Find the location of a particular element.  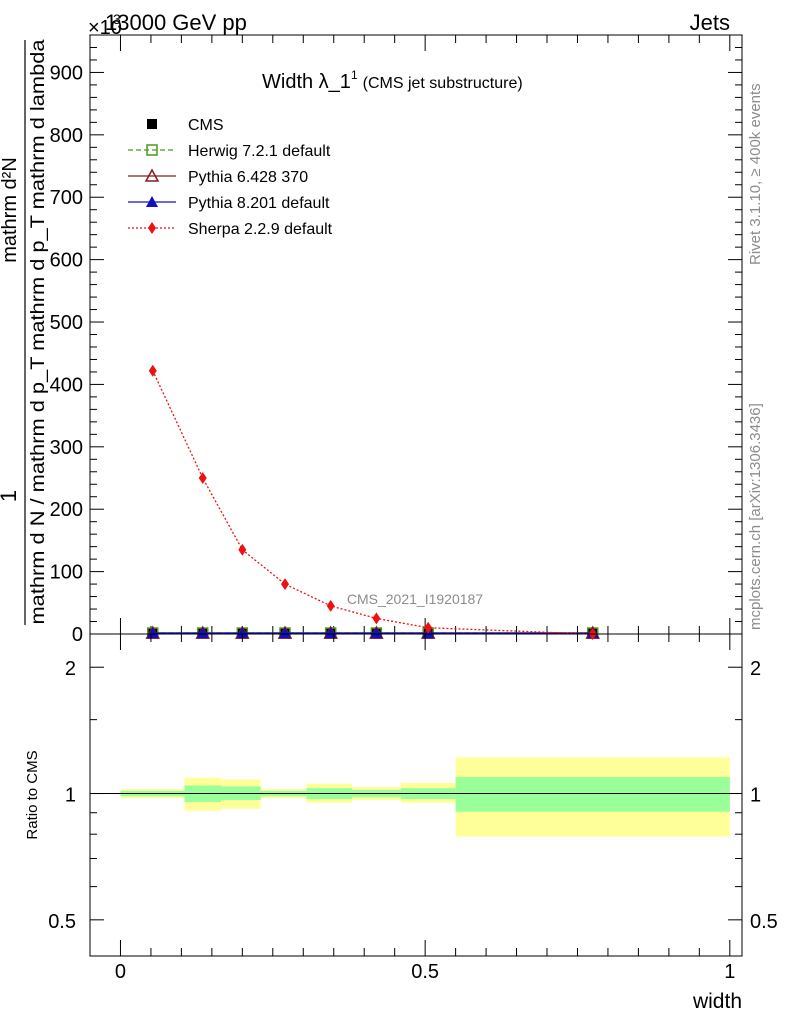

analysis-watermark: CMS_2021_I1920187 is located at coordinates (415, 599).